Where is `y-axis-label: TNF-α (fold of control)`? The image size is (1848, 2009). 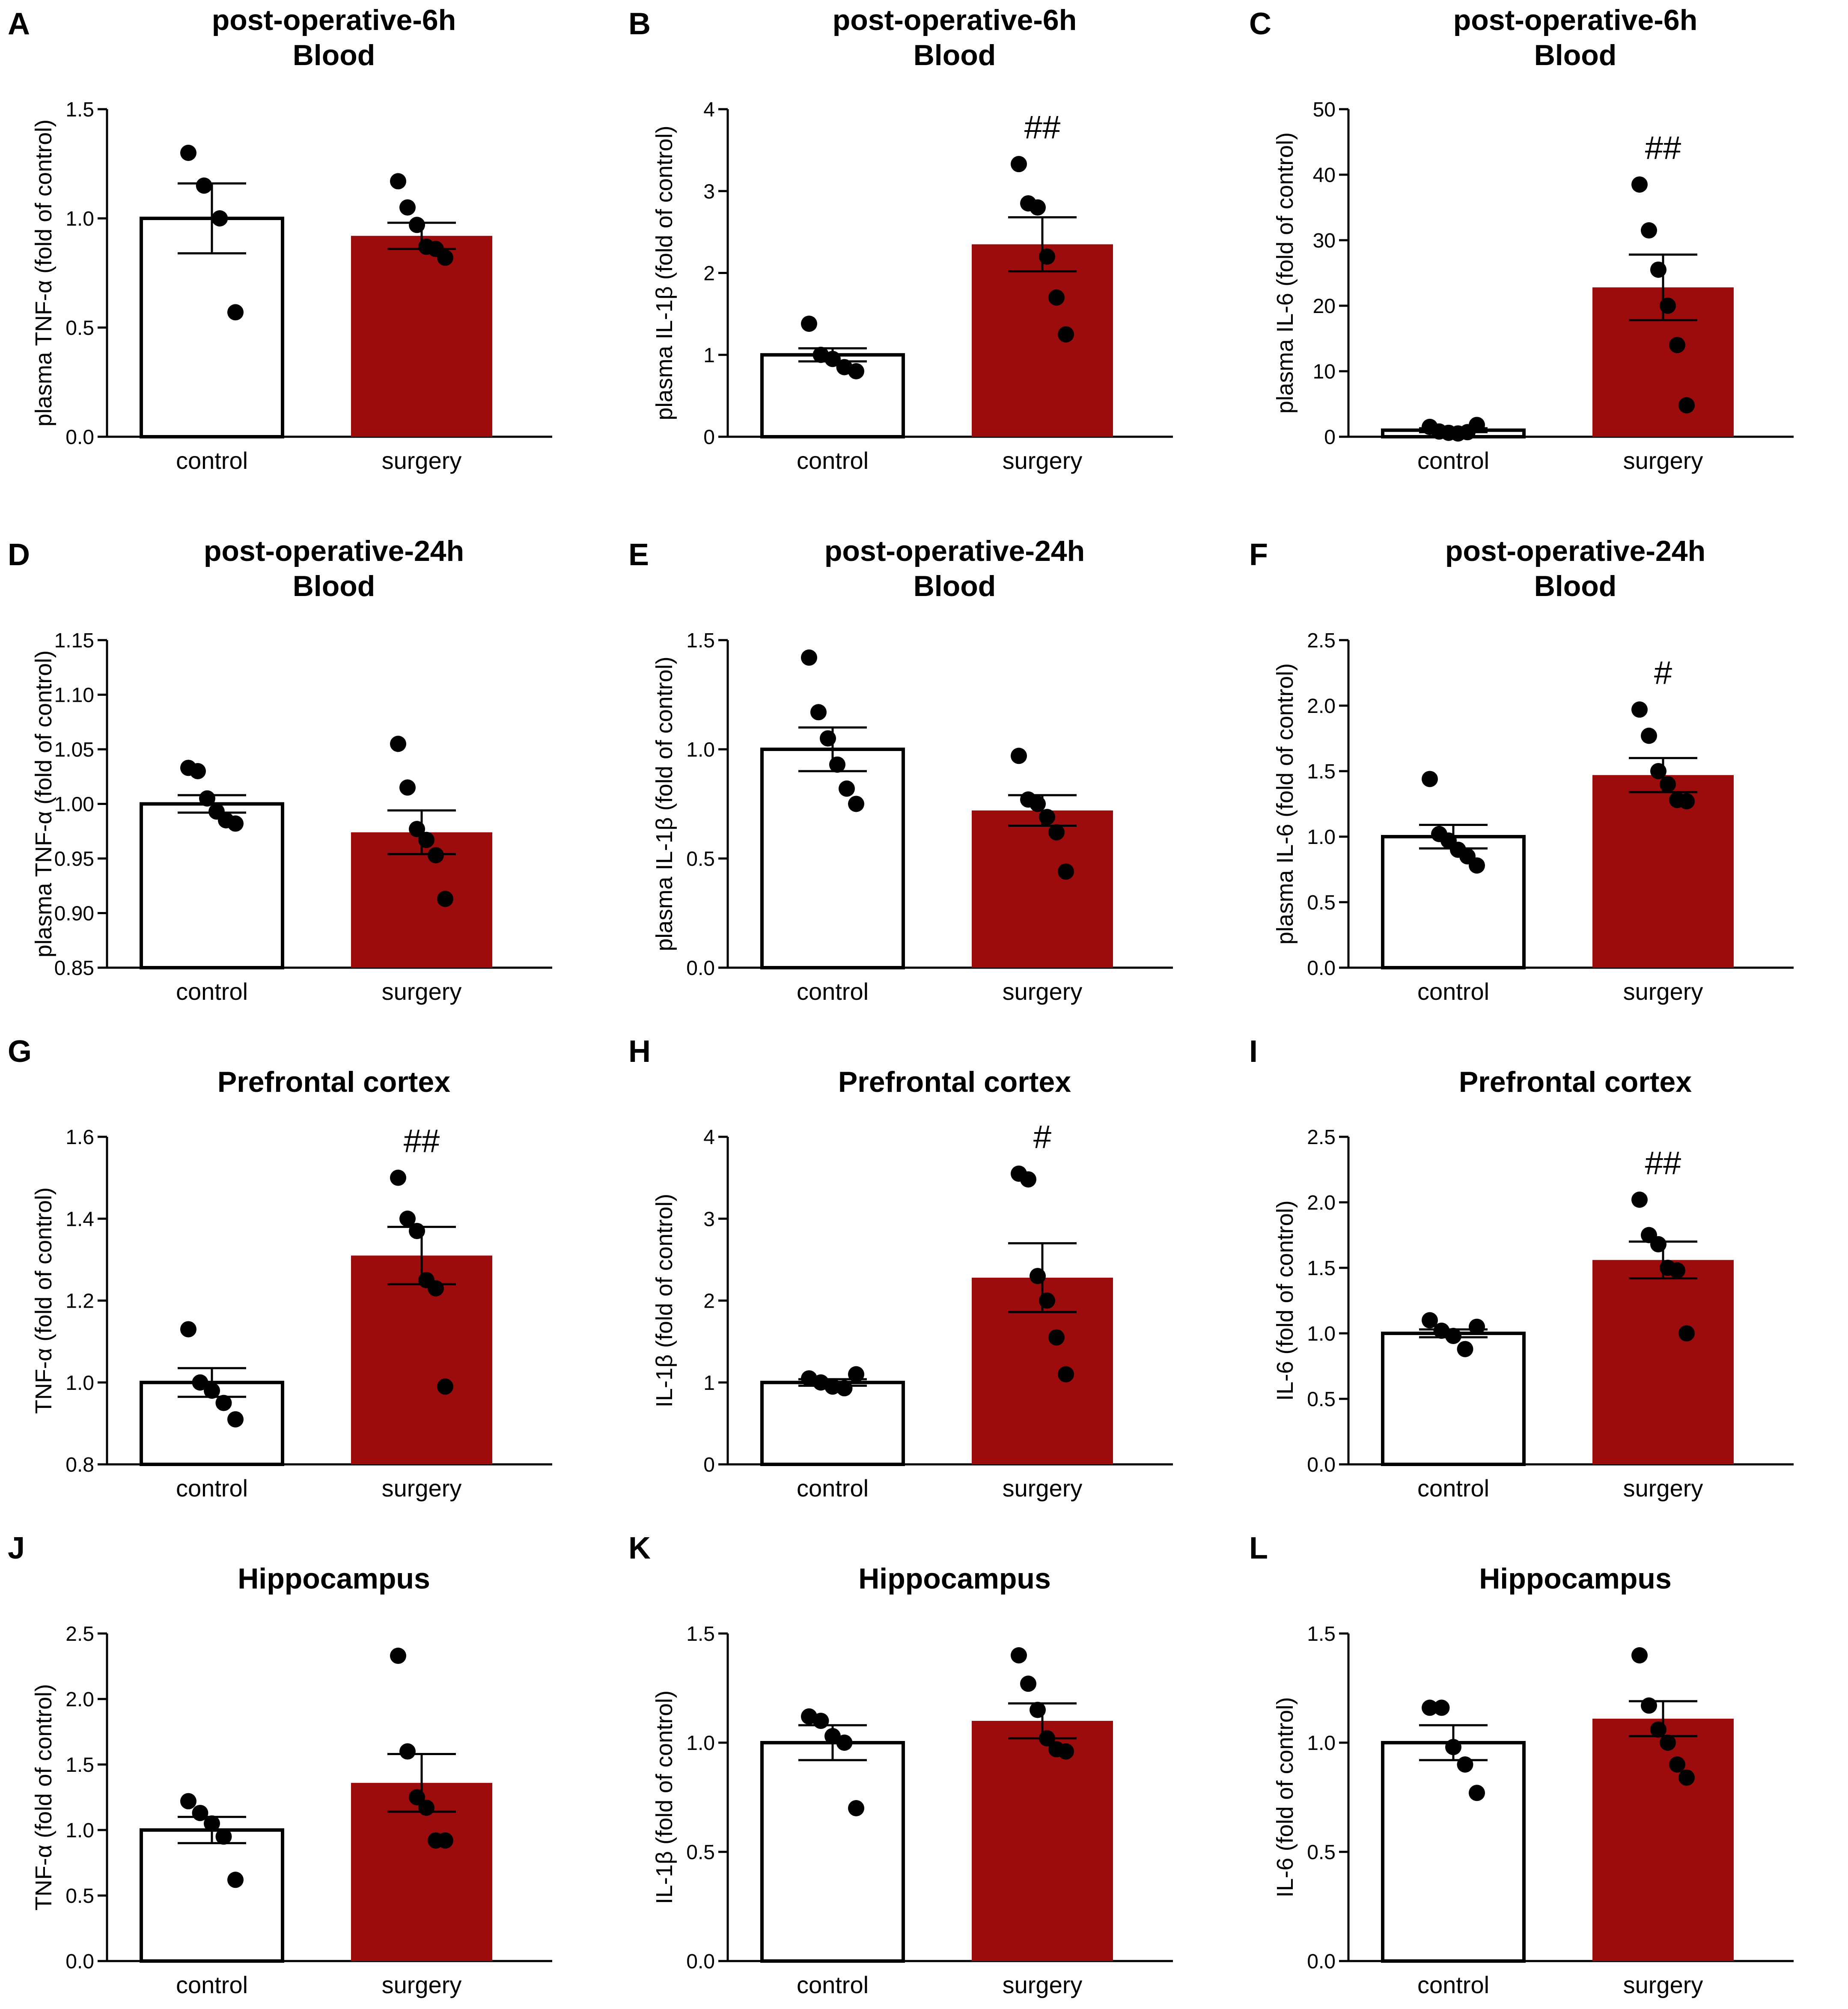
y-axis-label: TNF-α (fold of control) is located at coordinates (44, 1797).